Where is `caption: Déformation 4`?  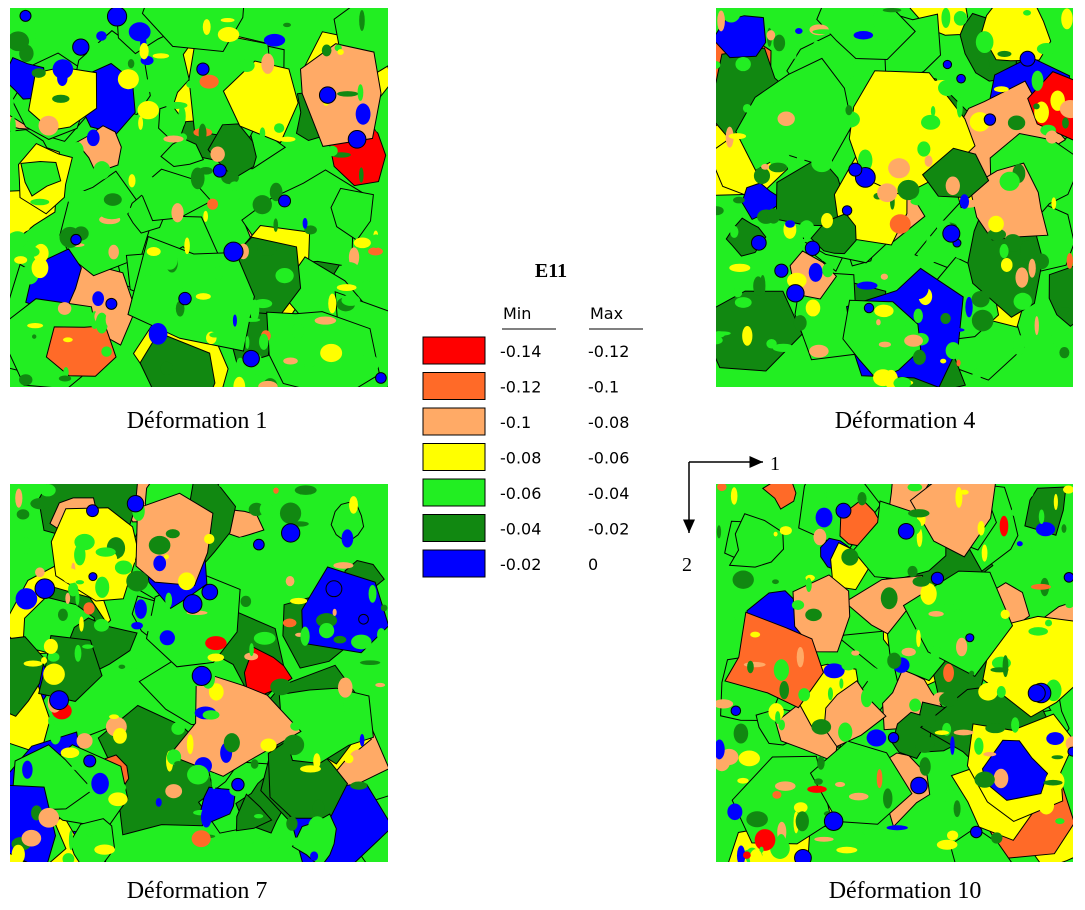
caption: Déformation 4 is located at coordinates (905, 421).